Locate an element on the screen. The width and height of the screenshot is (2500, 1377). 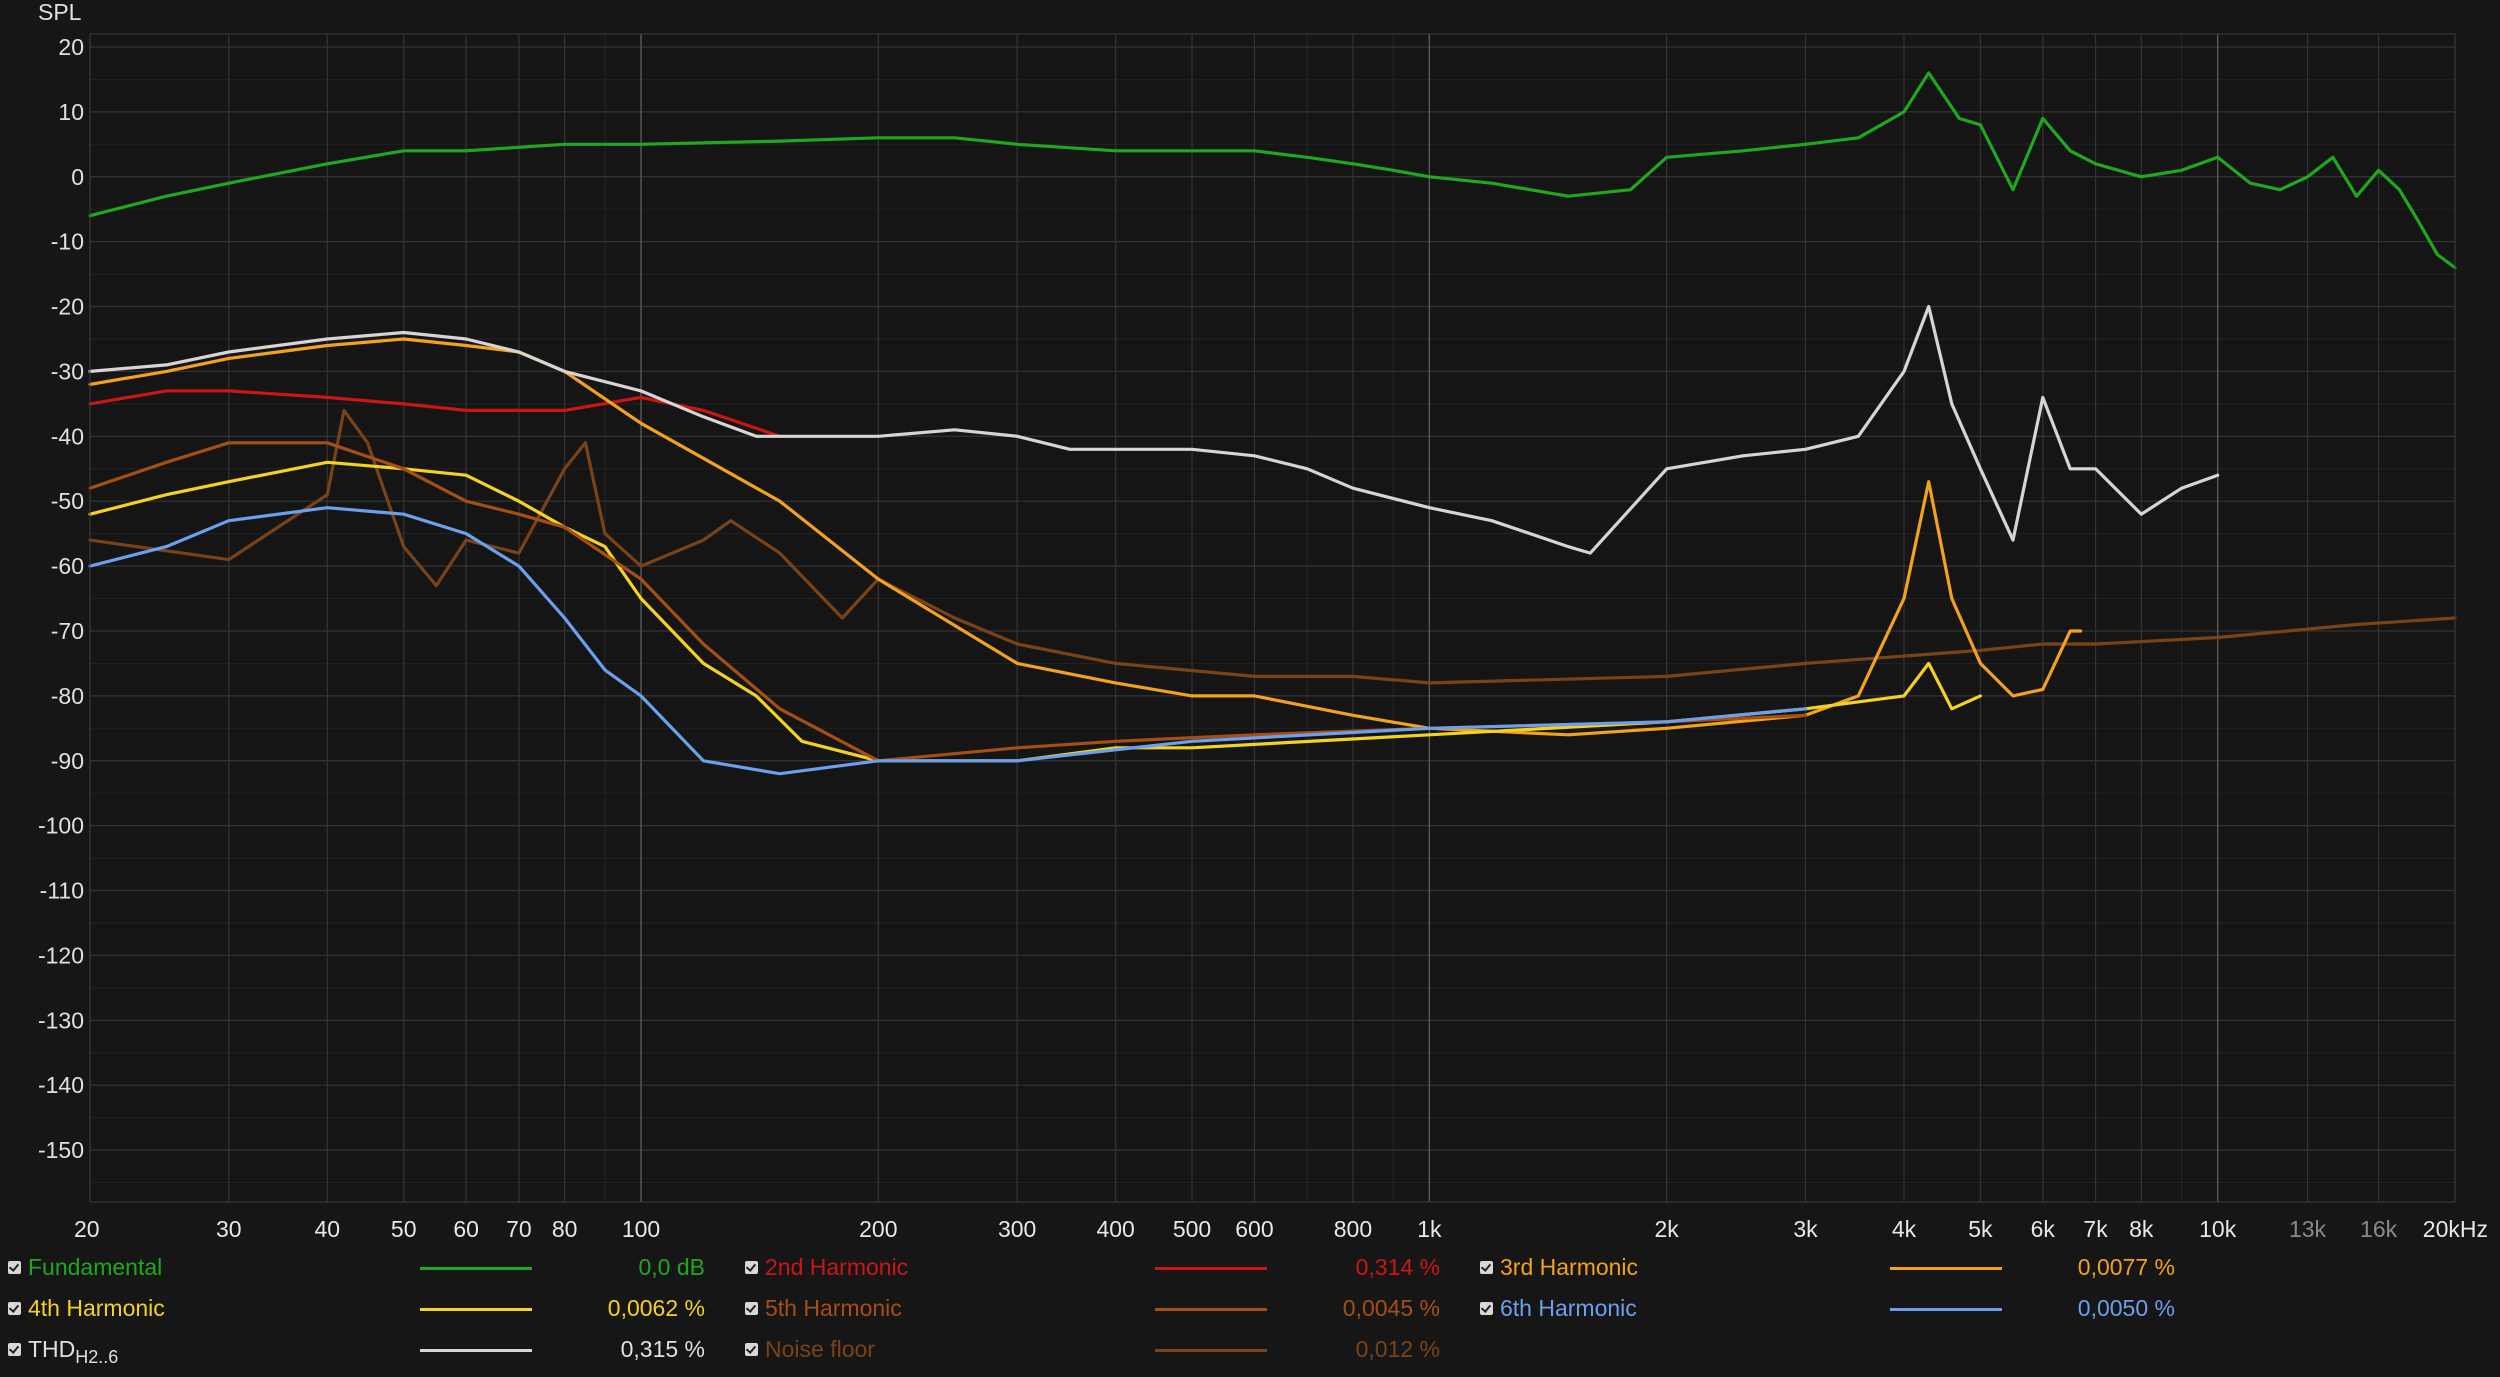
legend-label: Noise floor is located at coordinates (820, 1349).